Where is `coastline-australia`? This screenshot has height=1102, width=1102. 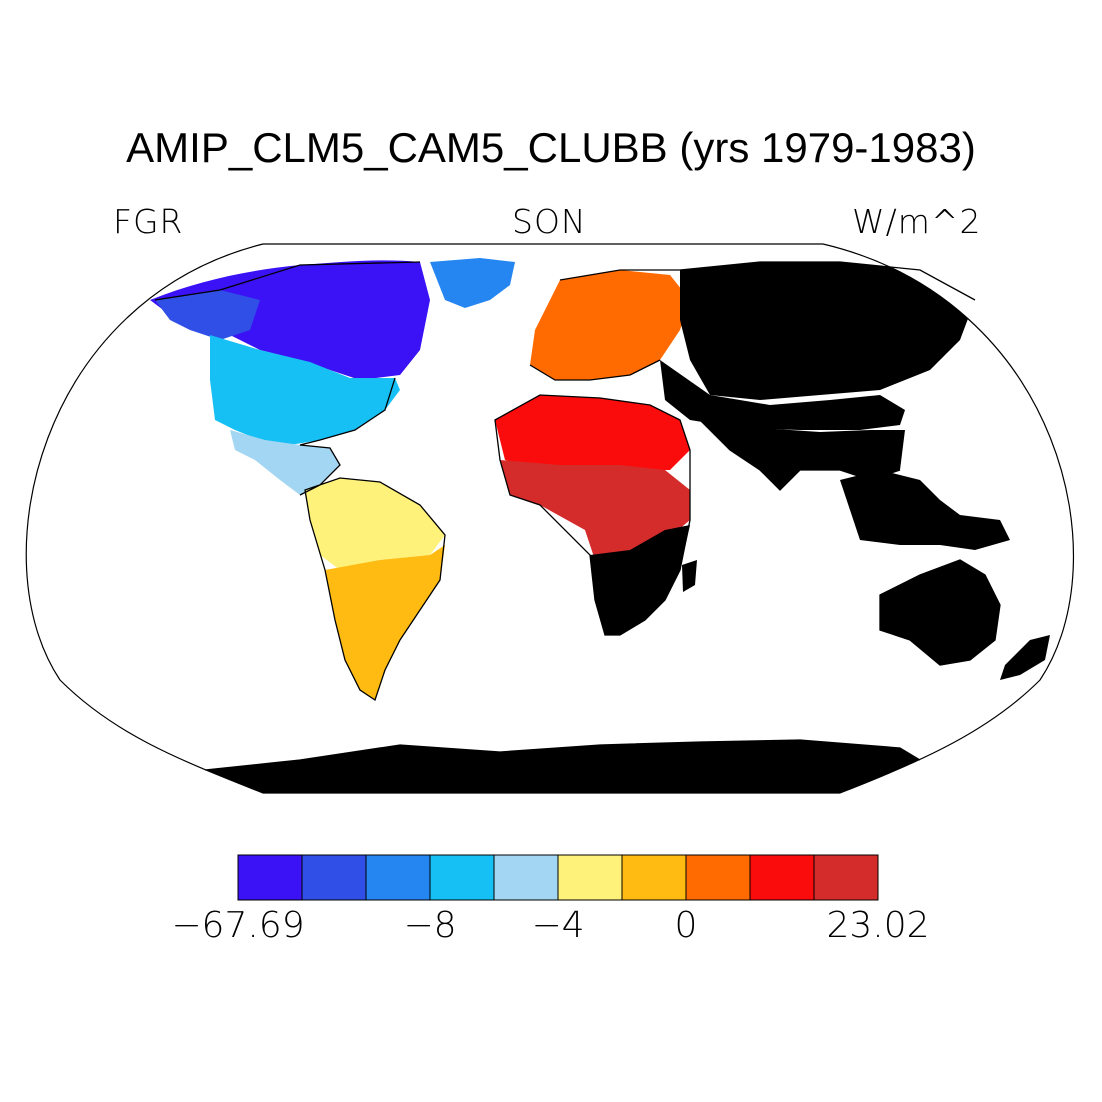
coastline-australia is located at coordinates (940, 612).